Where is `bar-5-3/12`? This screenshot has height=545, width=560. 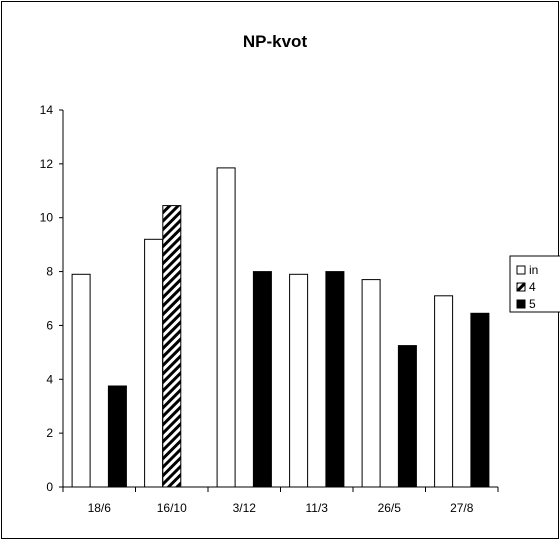
bar-5-3/12 is located at coordinates (262, 379).